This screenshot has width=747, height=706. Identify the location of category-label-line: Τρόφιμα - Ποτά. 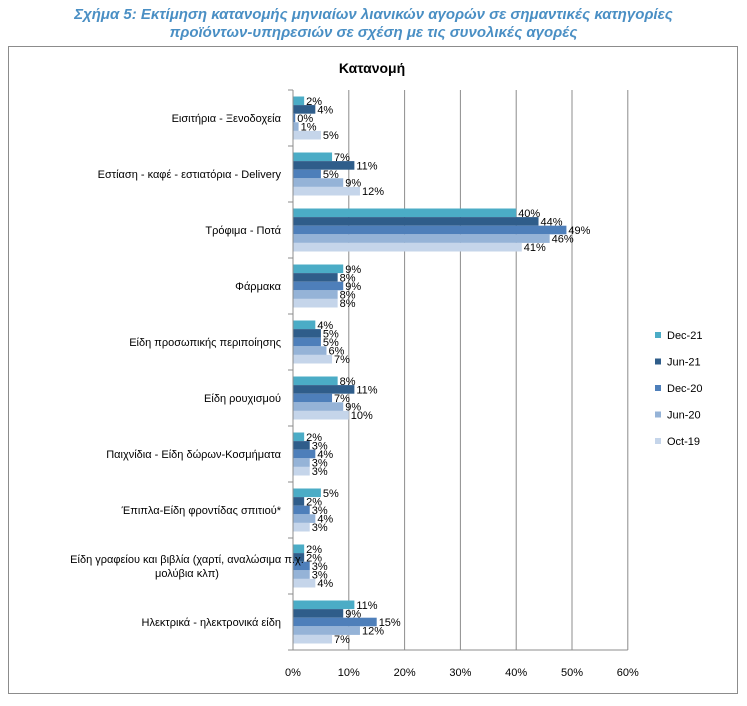
(243, 231).